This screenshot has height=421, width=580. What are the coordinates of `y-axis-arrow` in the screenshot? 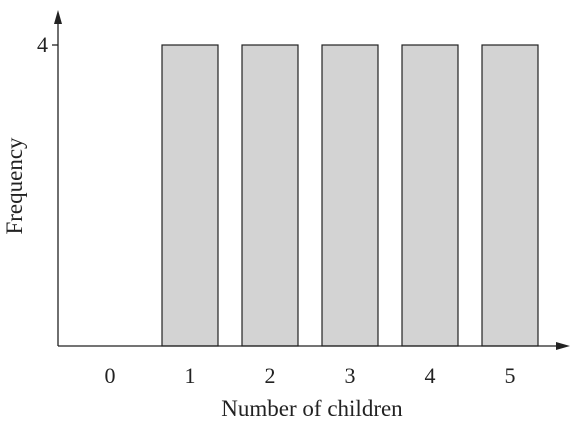 It's located at (58, 17).